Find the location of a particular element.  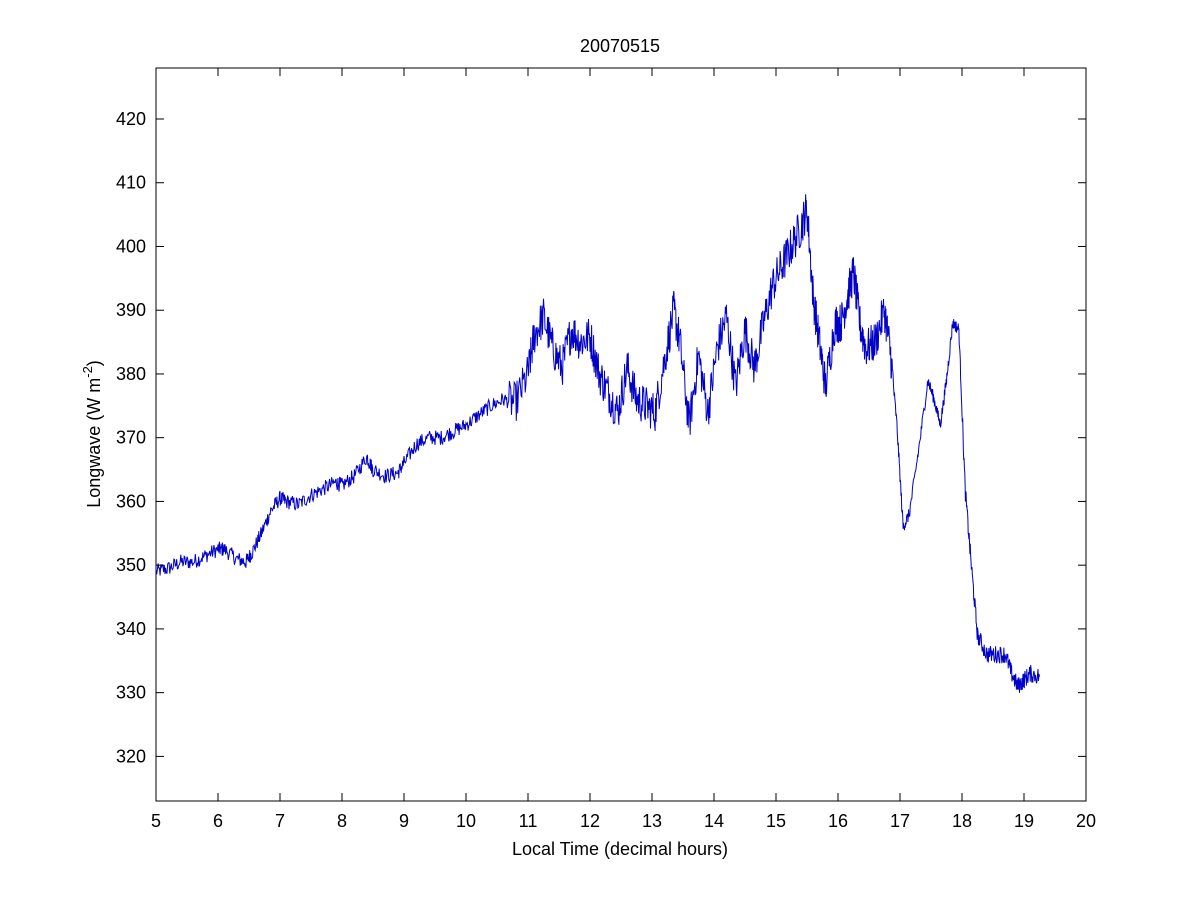

y-tick-labels: 320 330 340 350 360 370 380 390 400 410 420 is located at coordinates (131, 437).